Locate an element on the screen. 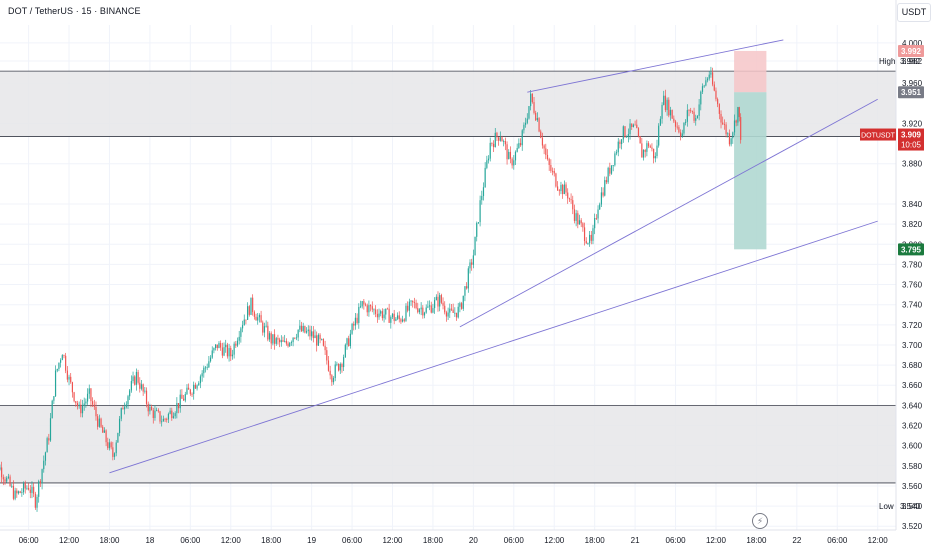 The height and width of the screenshot is (550, 932). time-tick-label: 12:00 is located at coordinates (392, 540).